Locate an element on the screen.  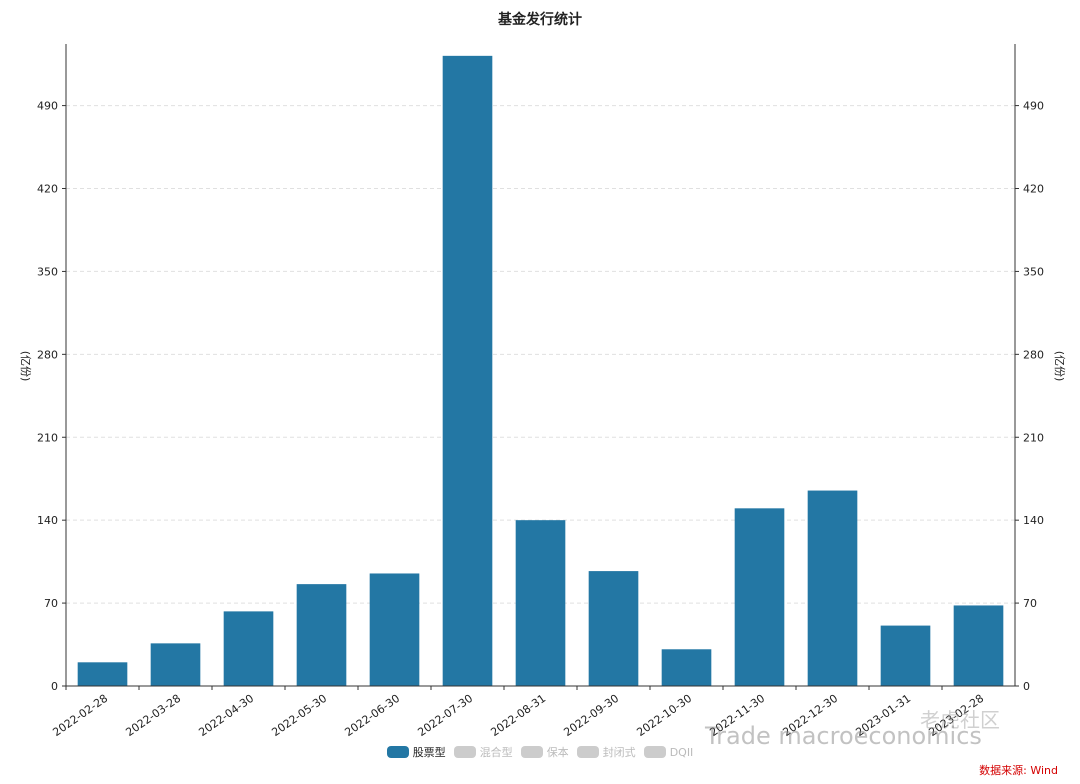
y-tick-label-left: 0 is located at coordinates (54, 686).